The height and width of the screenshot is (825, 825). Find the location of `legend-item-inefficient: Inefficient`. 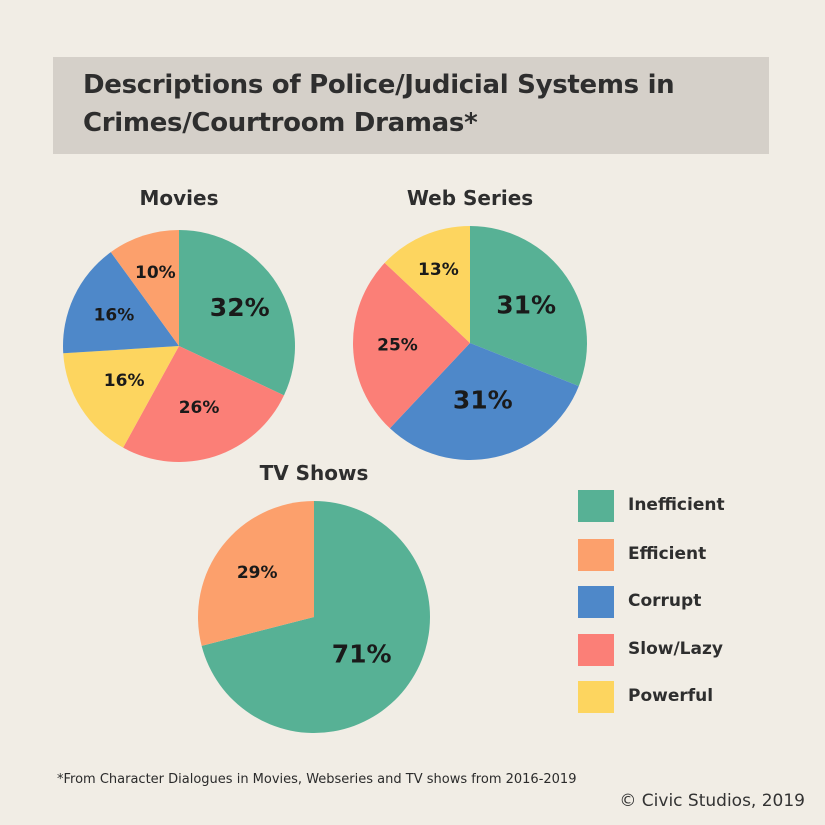

legend-item-inefficient: Inefficient is located at coordinates (678, 506).